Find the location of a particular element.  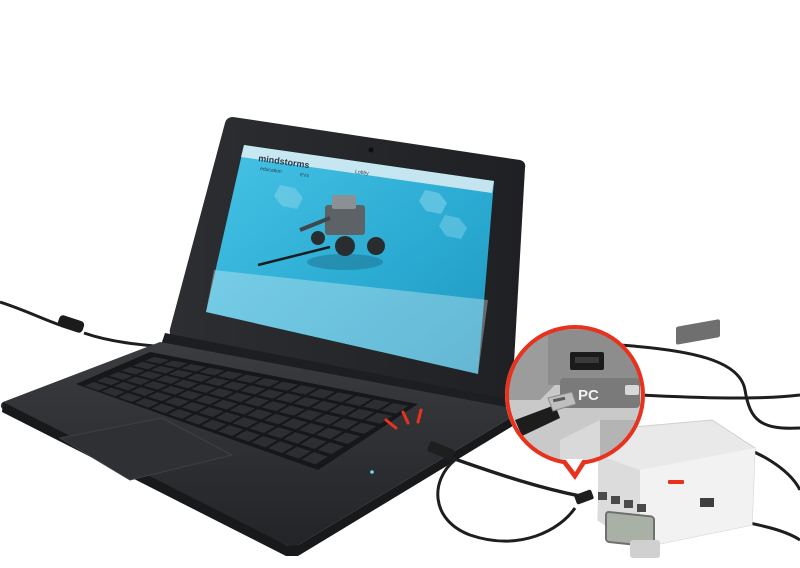

laptop-screen: mindstorms education EV3 Lobby is located at coordinates (350, 259).